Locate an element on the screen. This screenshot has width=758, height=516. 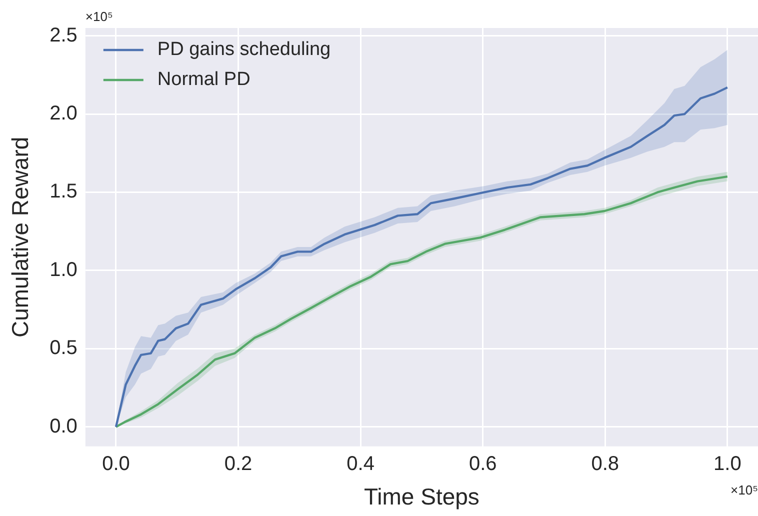
x-tick-label: 0.8 is located at coordinates (605, 463).